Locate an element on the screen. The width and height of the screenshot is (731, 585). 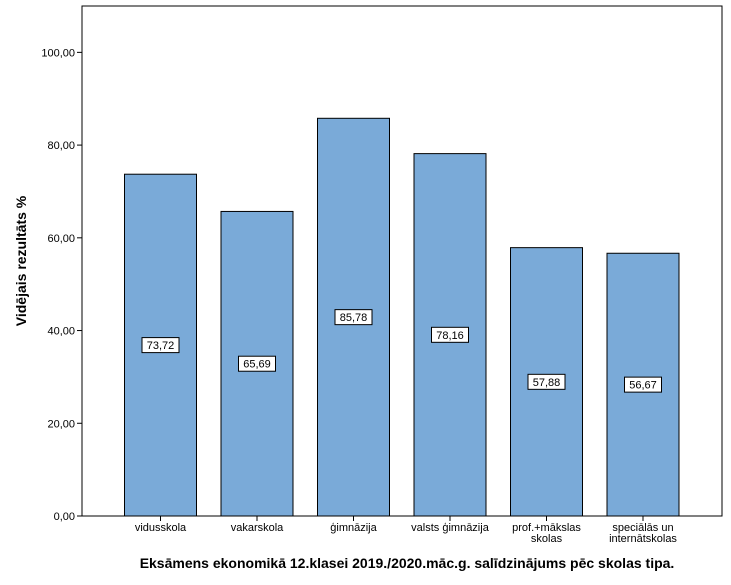
y-tick-label: 40,00 is located at coordinates (61, 332).